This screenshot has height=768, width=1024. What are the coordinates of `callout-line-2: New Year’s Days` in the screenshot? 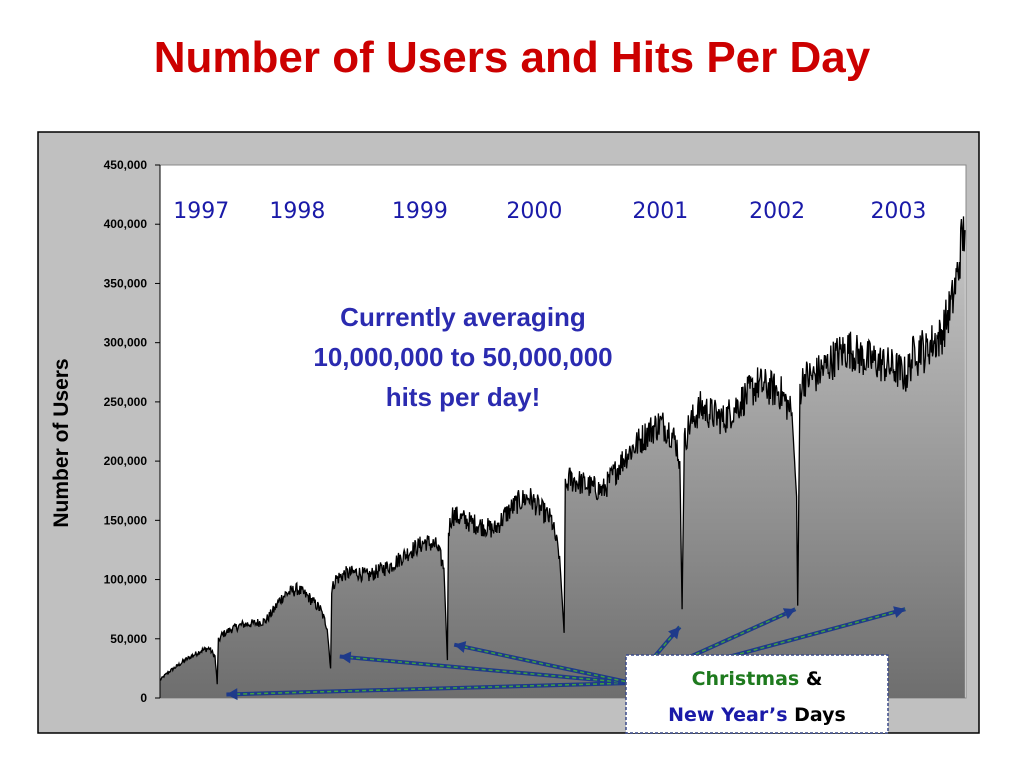 It's located at (757, 715).